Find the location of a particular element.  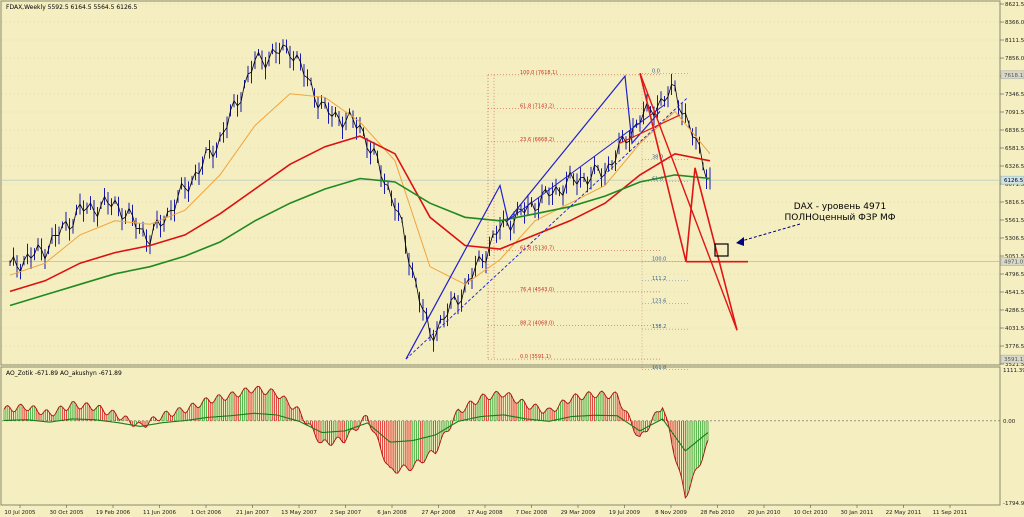

ao-tick-label: 1111.39 is located at coordinates (1013, 371).